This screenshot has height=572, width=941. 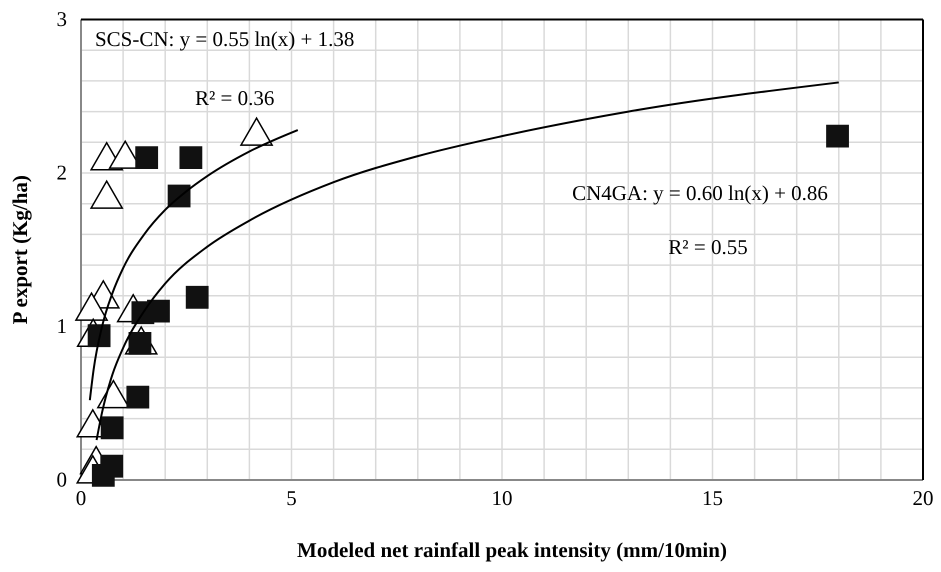 What do you see at coordinates (61, 19) in the screenshot?
I see `y-tick-label: 3` at bounding box center [61, 19].